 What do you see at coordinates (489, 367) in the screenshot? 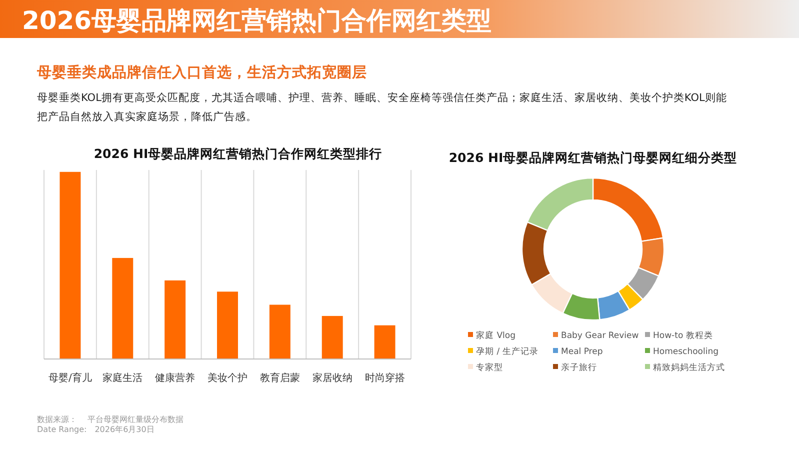
I see `legend-label: 专家型` at bounding box center [489, 367].